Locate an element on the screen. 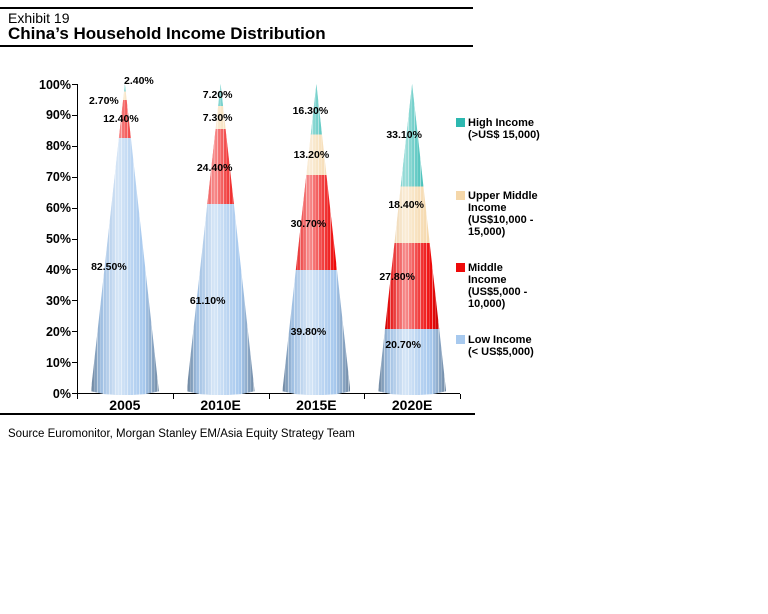 The width and height of the screenshot is (768, 614). data-label-high-income-2015E: 16.30% is located at coordinates (310, 111).